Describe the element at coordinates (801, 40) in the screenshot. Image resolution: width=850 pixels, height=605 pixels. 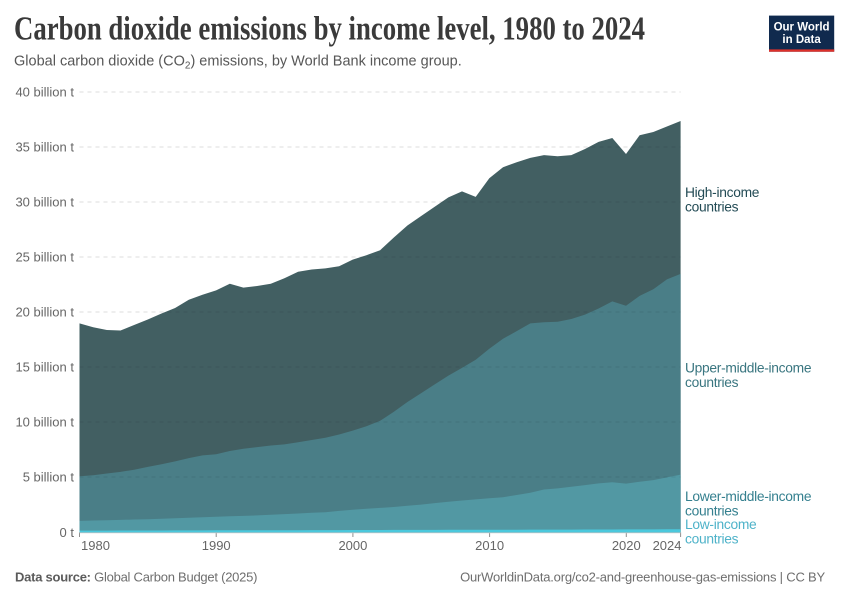
I see `svg-text: in Data` at that location.